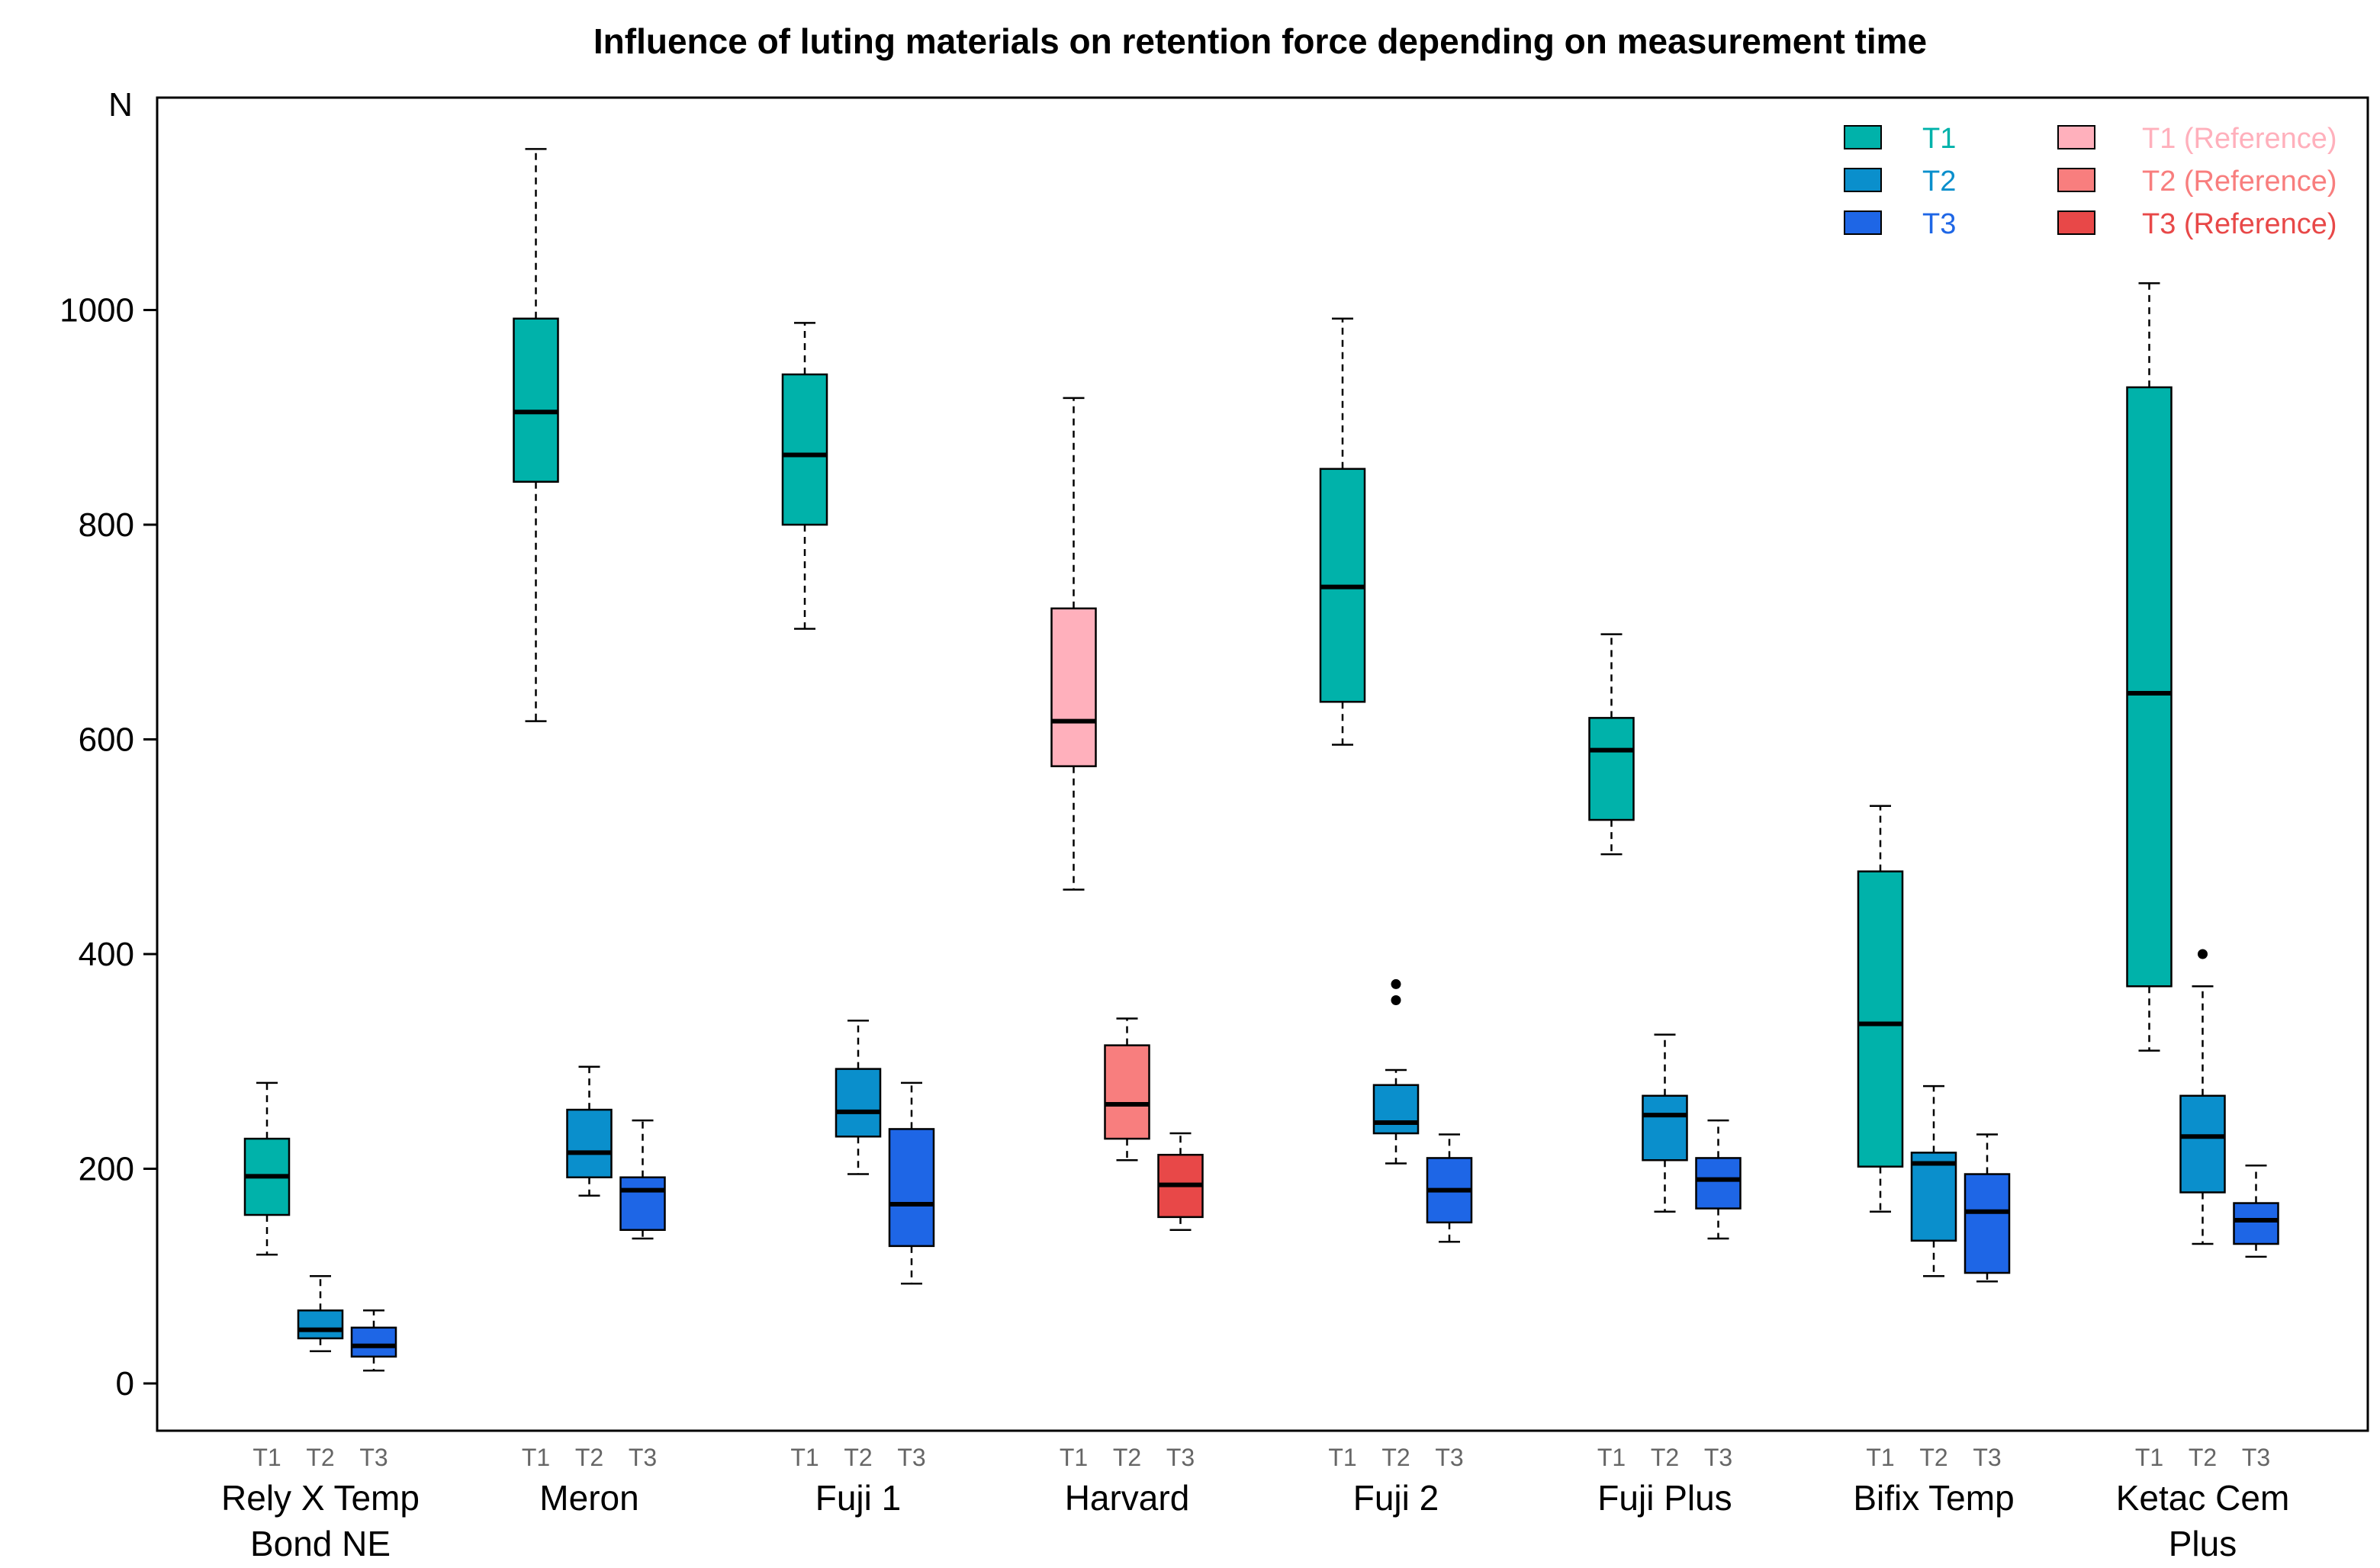  Describe the element at coordinates (1934, 1044) in the screenshot. I see `group-bifix-temp` at that location.